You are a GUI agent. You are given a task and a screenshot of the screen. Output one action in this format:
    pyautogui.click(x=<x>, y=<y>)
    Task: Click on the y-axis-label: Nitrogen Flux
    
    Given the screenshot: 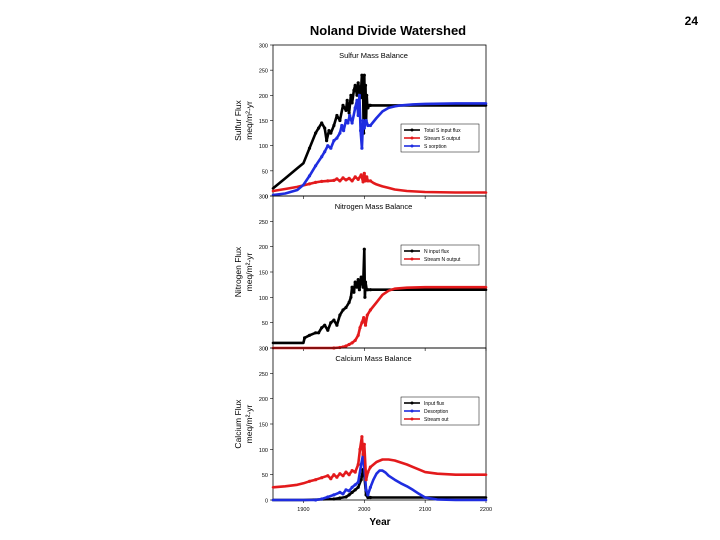 What is the action you would take?
    pyautogui.click(x=238, y=271)
    